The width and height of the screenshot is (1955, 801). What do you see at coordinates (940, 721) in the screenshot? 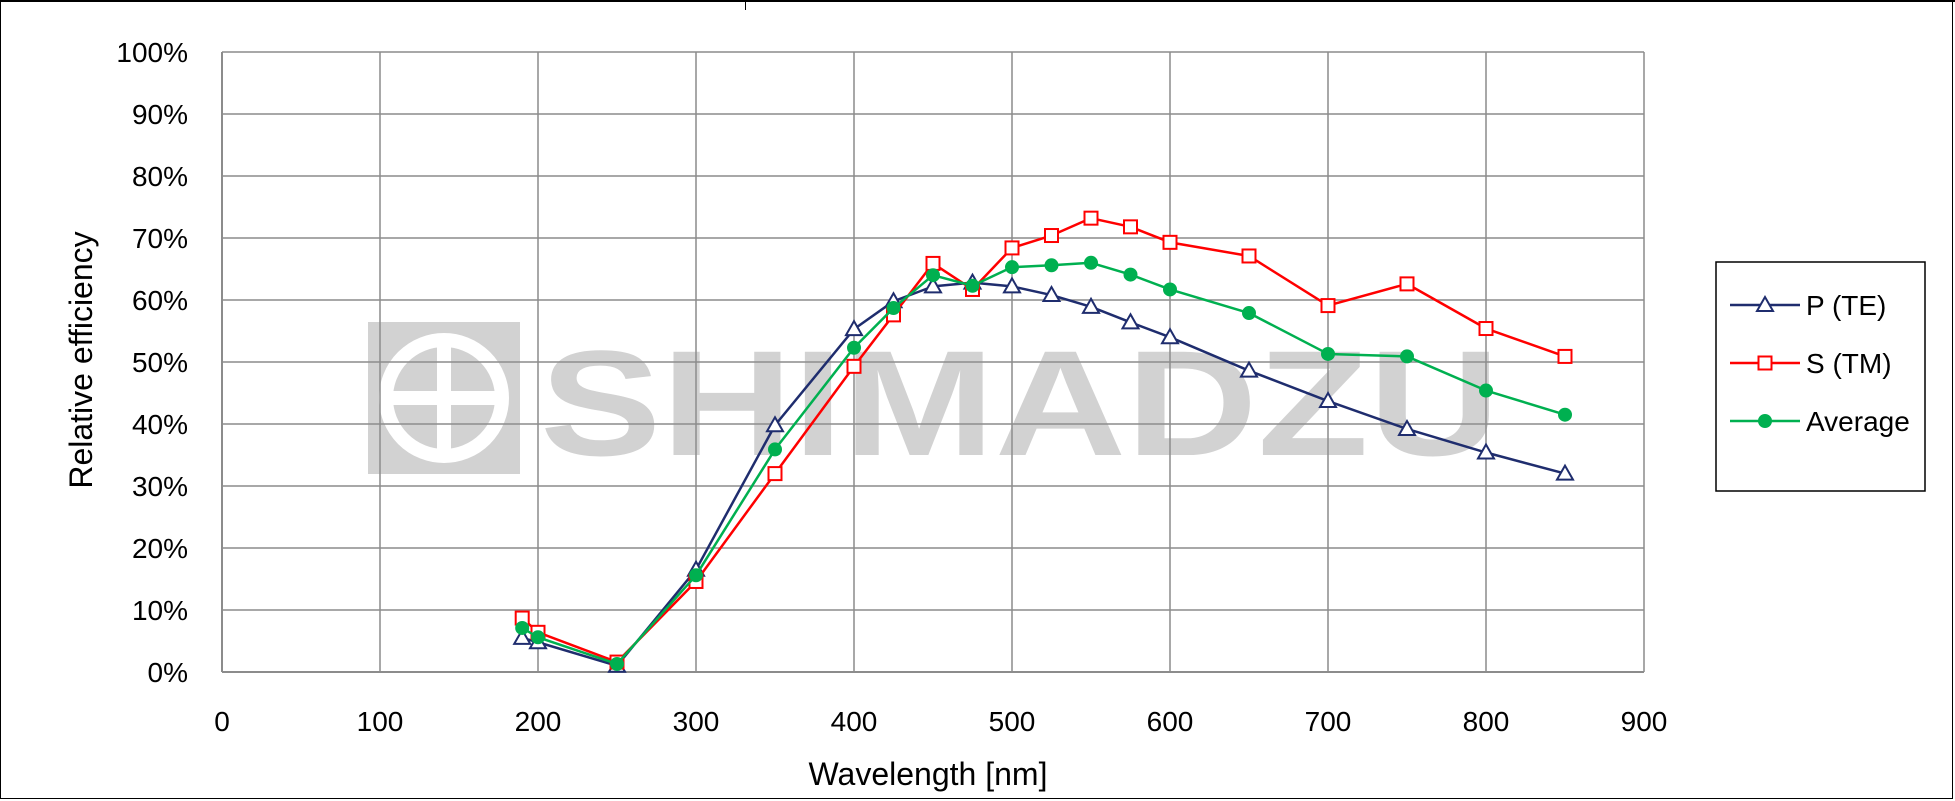
I see `x-axis-ticks: 0 100 200 300 400 500 600 700 800 900` at bounding box center [940, 721].